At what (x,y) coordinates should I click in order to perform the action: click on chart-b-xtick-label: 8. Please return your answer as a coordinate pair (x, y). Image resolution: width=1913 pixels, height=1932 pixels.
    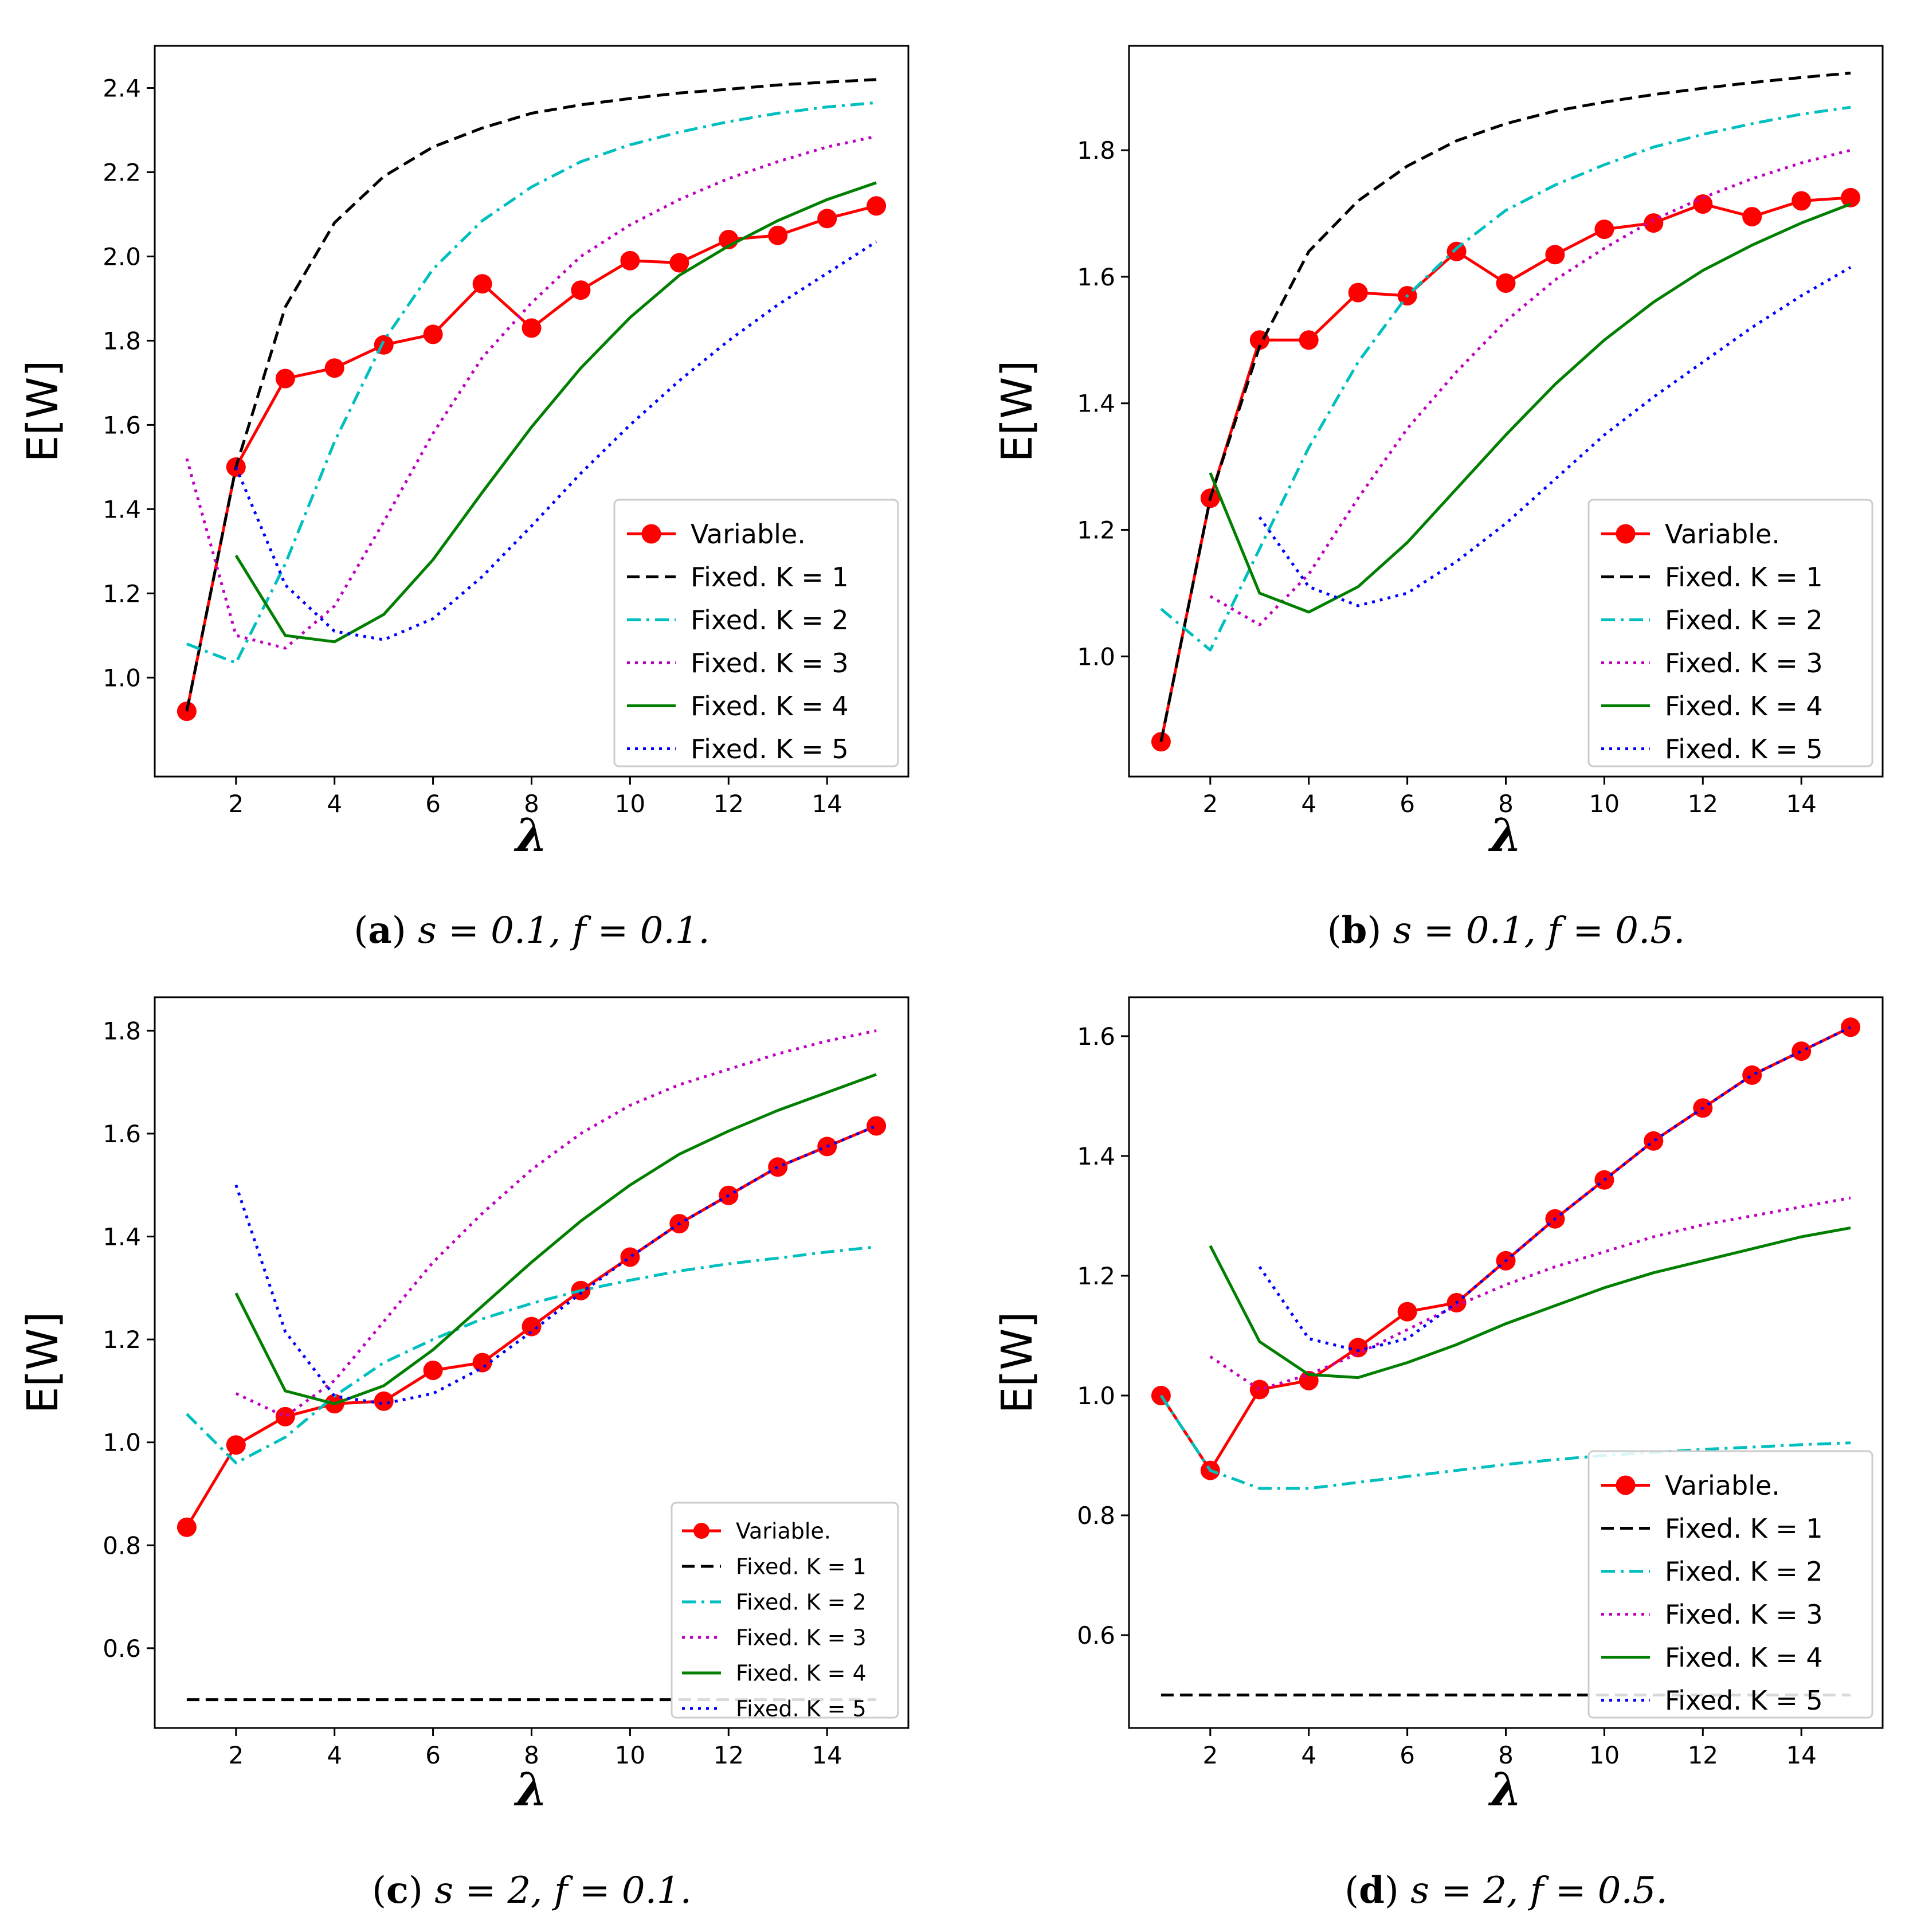
    Looking at the image, I should click on (1506, 804).